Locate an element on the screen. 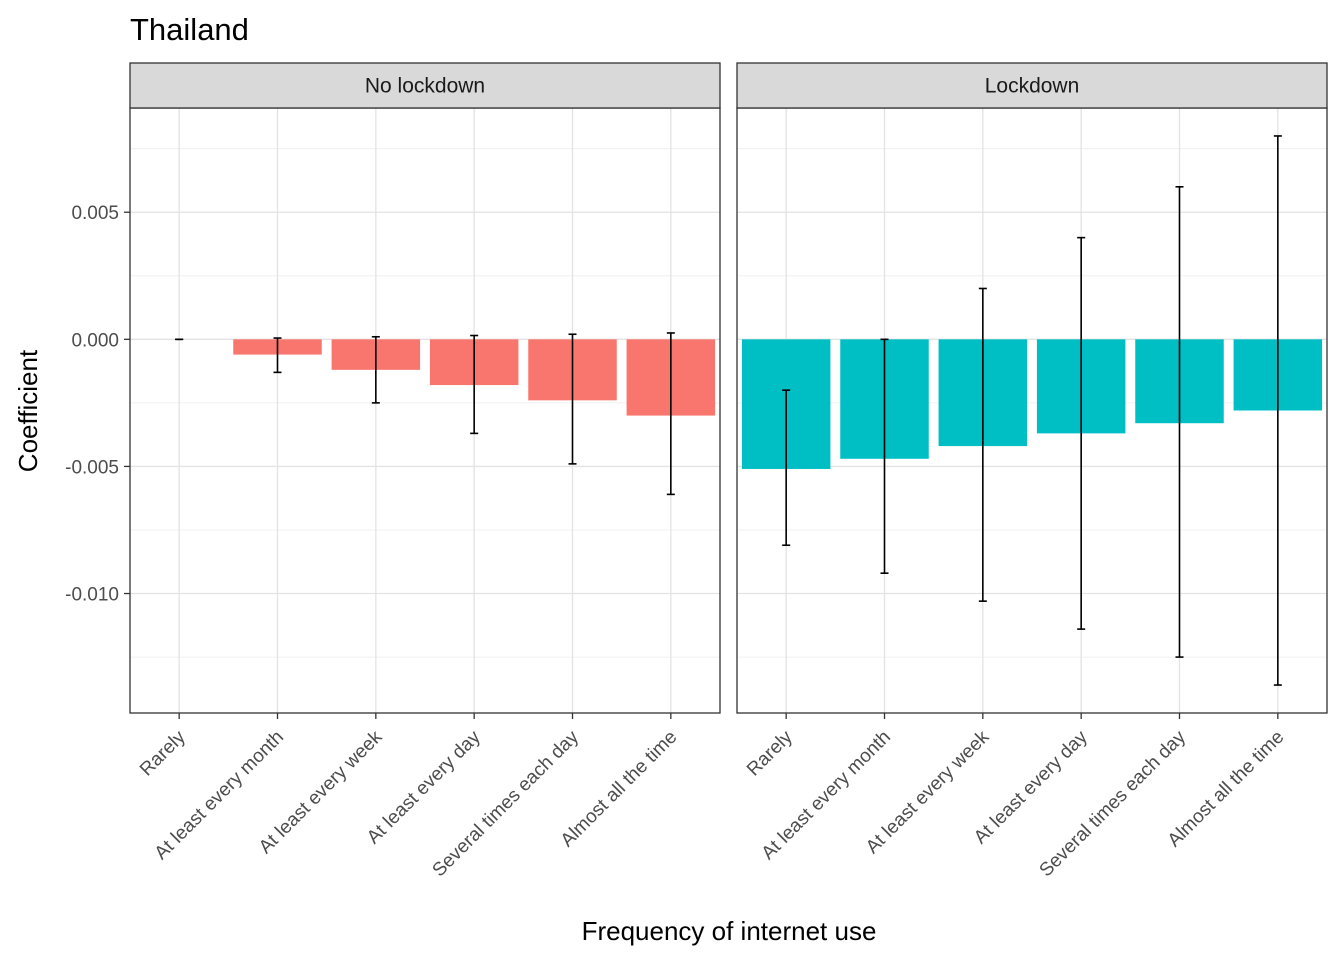 The height and width of the screenshot is (960, 1344). y-tick-label: 0.005 is located at coordinates (95, 213).